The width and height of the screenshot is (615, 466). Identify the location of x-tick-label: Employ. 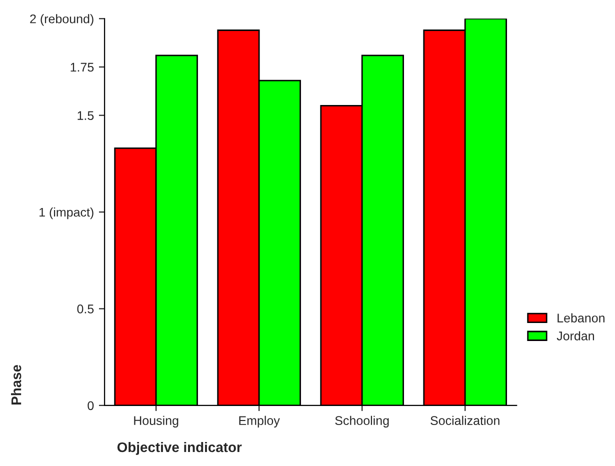
(259, 422).